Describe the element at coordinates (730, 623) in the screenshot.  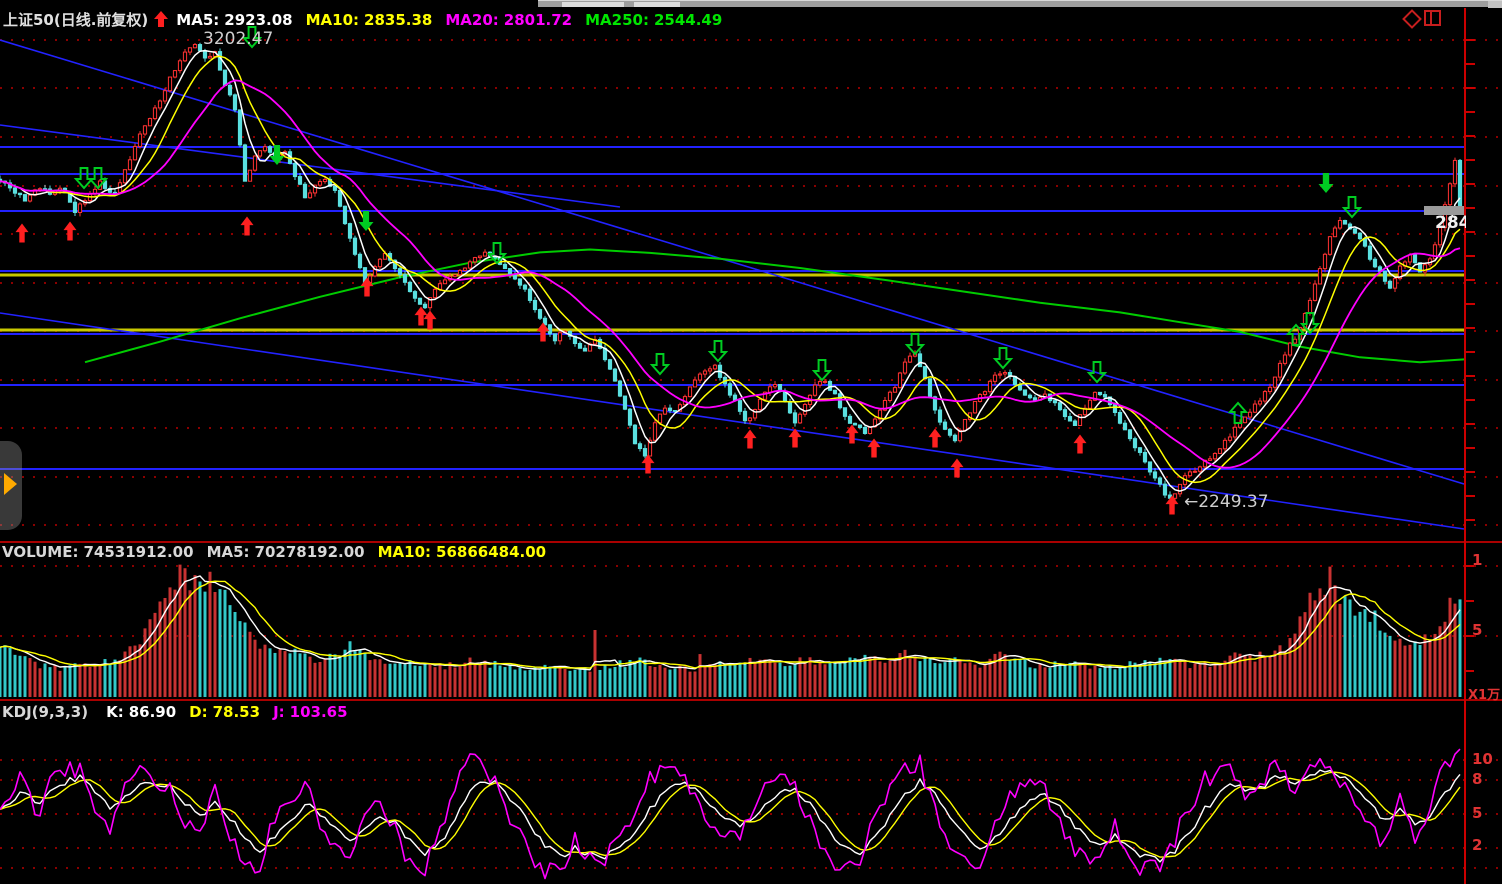
I see `volume-ma-lines` at that location.